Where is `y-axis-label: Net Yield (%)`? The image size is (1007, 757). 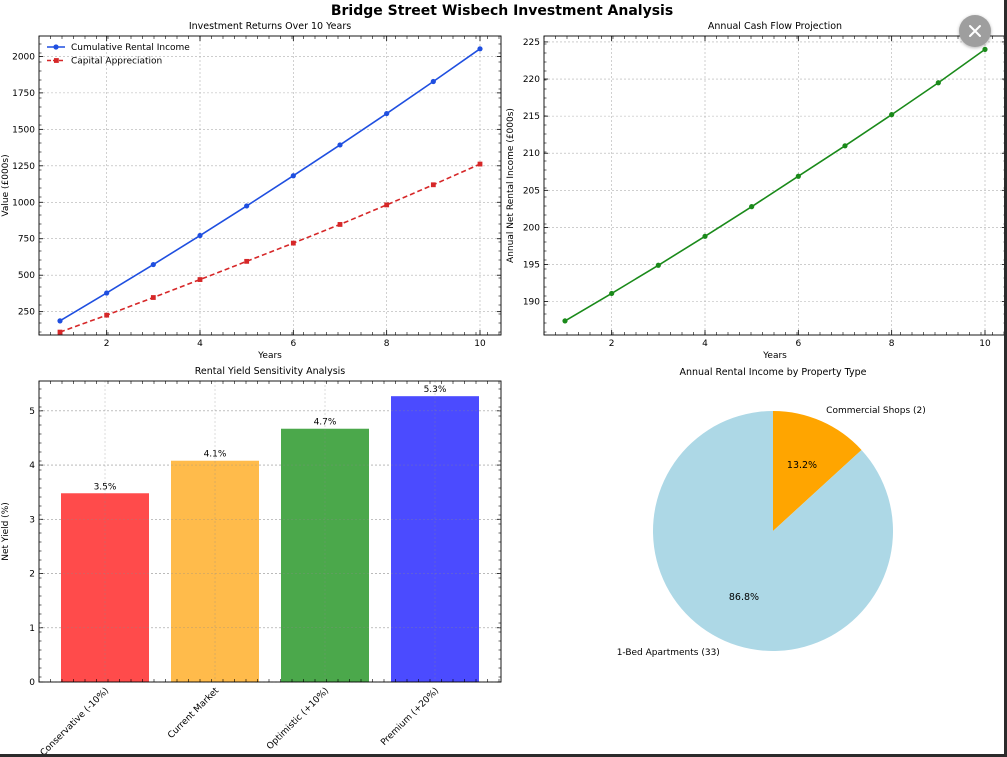 y-axis-label: Net Yield (%) is located at coordinates (6, 531).